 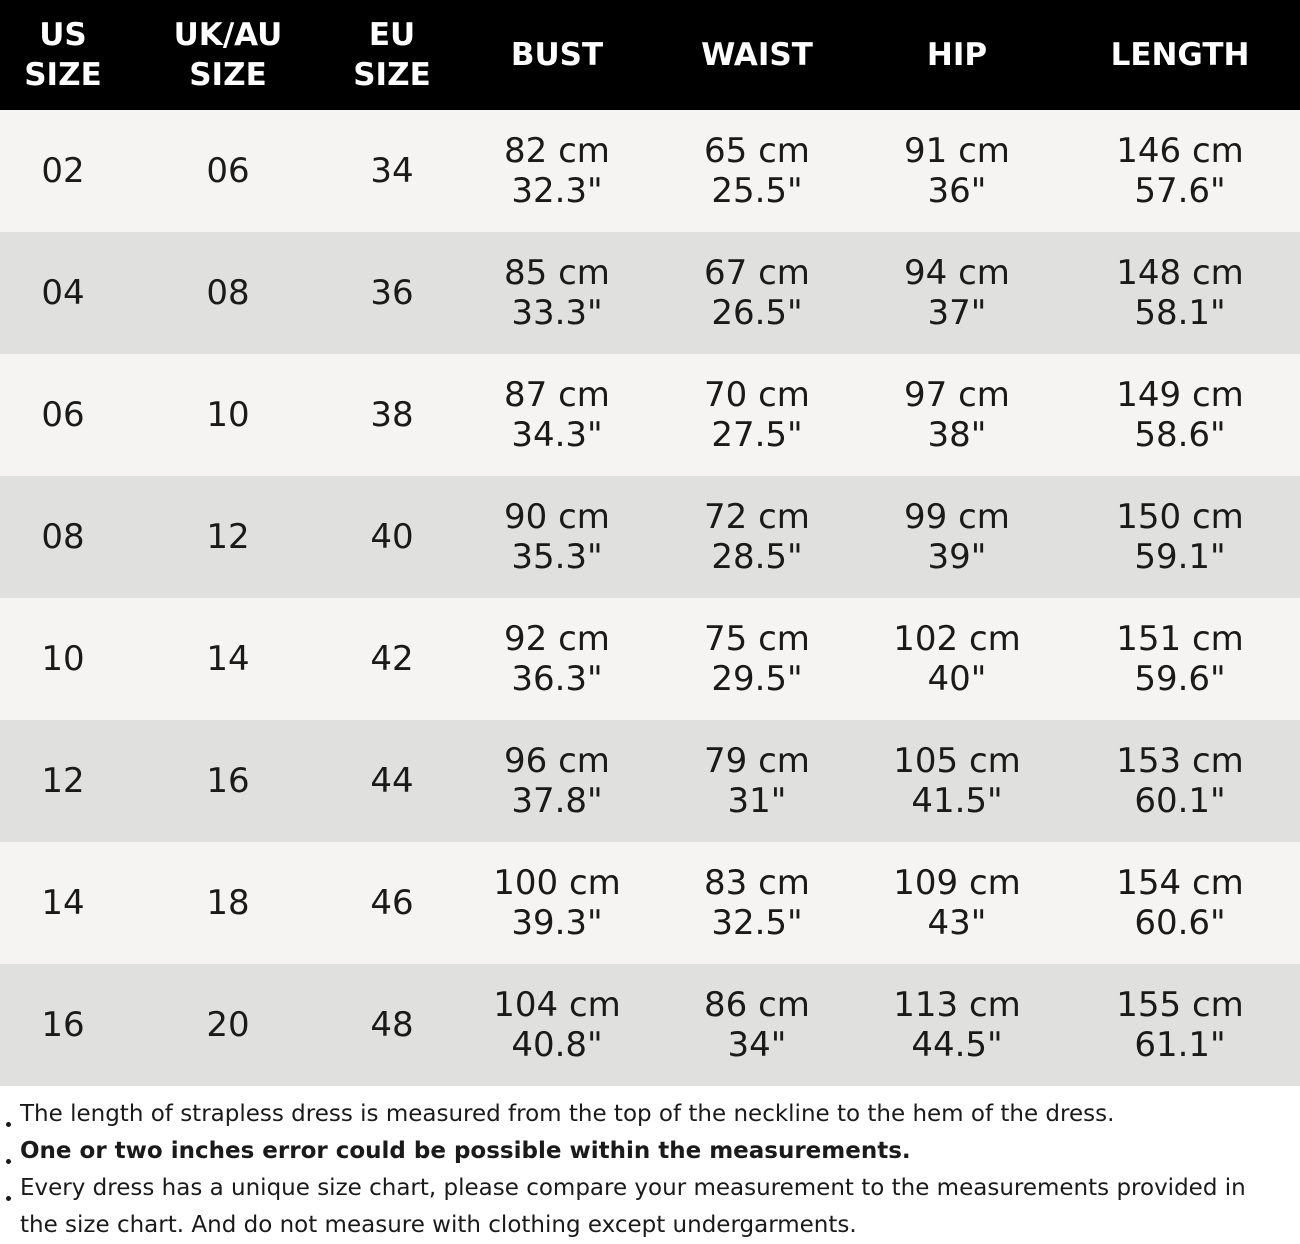 I want to click on waist-cell-inches: 31", so click(x=757, y=801).